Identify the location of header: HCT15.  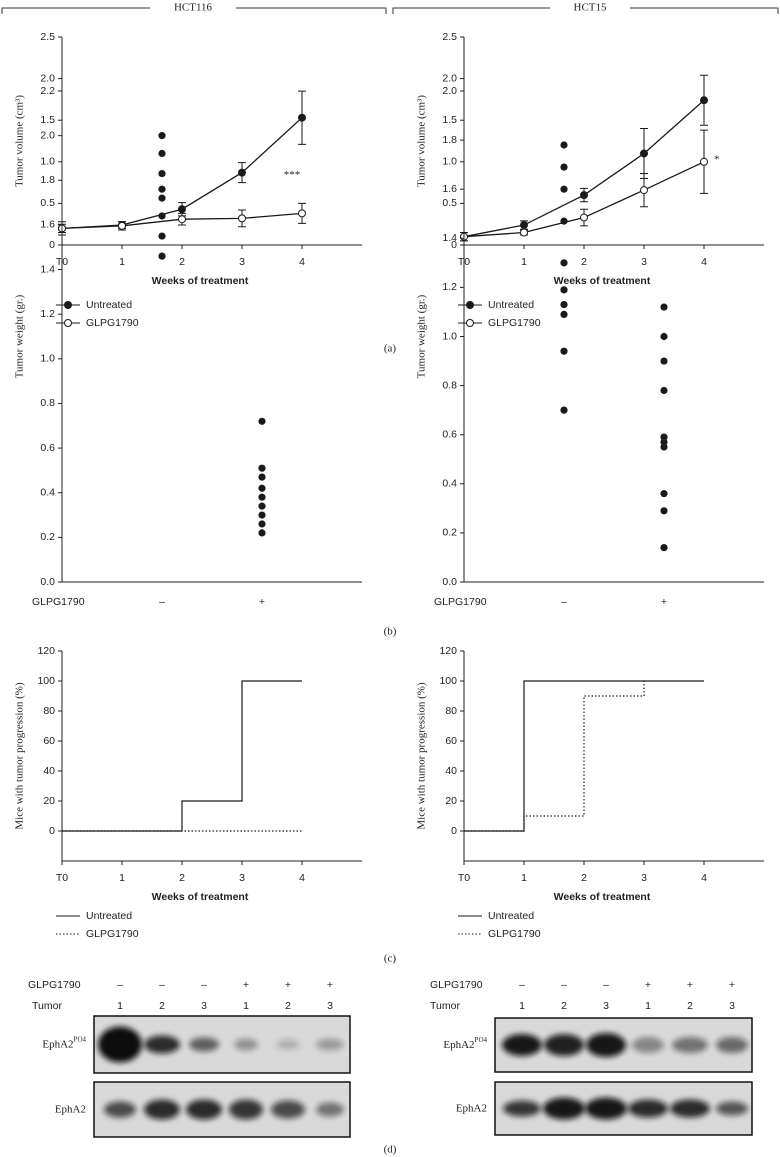
(591, 8).